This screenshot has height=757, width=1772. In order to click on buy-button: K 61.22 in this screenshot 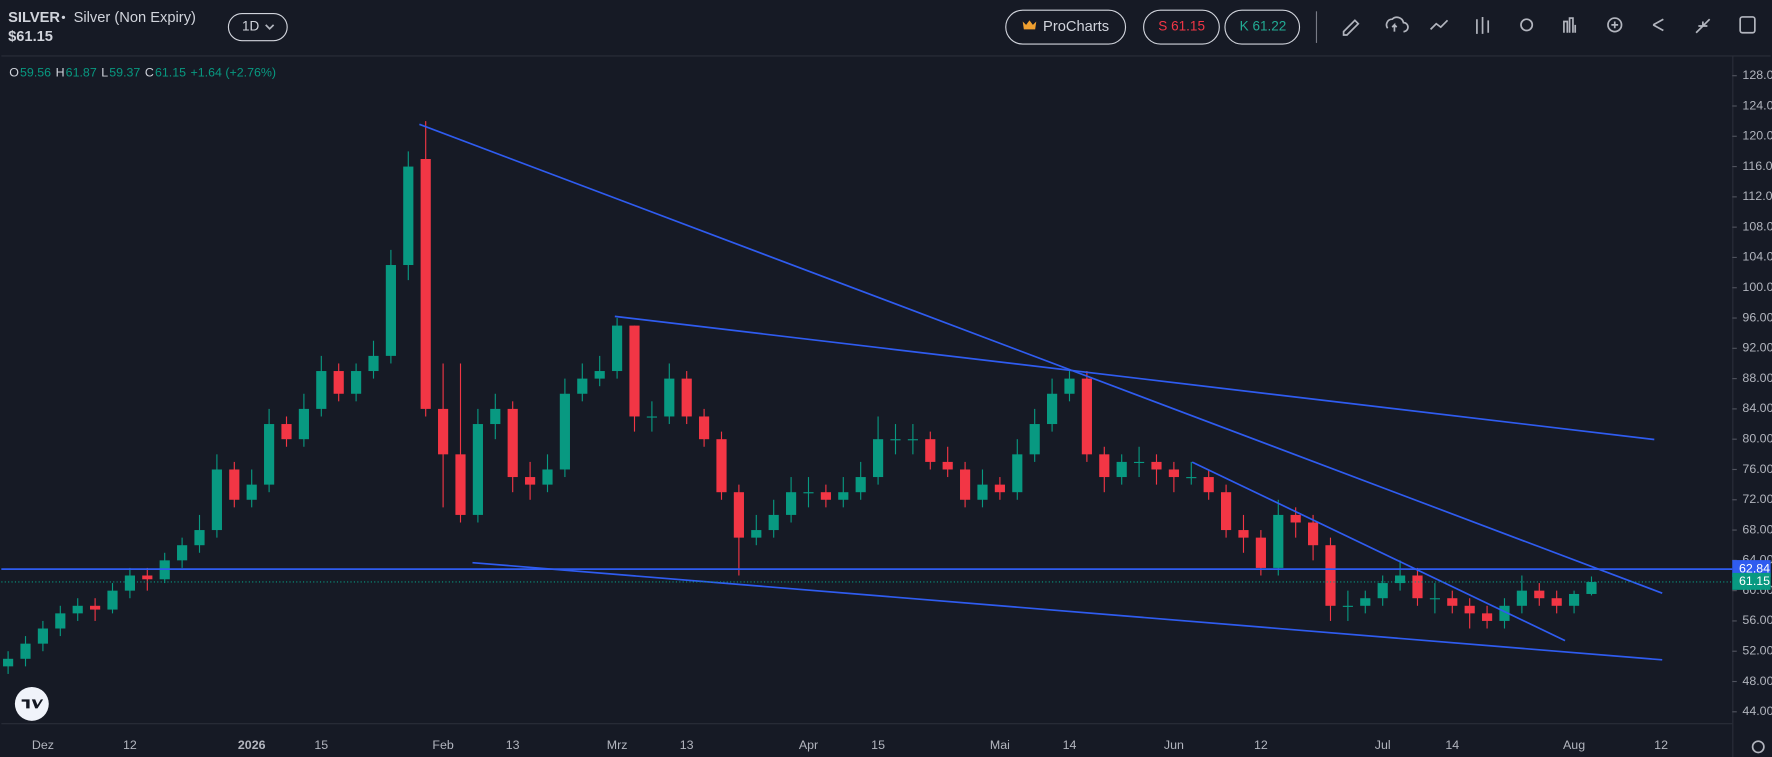, I will do `click(1262, 27)`.